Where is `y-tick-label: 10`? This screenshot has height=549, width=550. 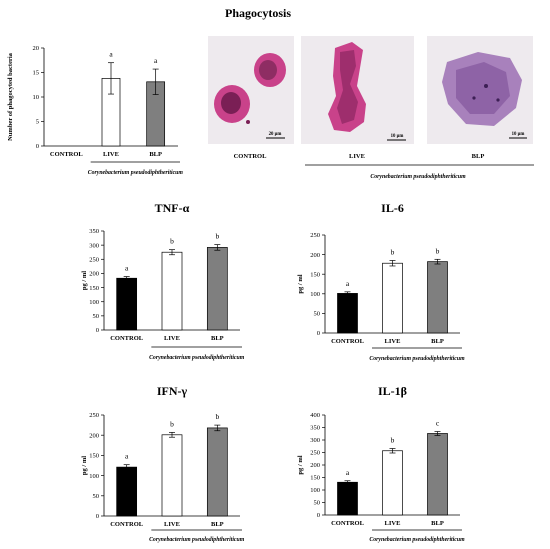 y-tick-label: 10 is located at coordinates (36, 97).